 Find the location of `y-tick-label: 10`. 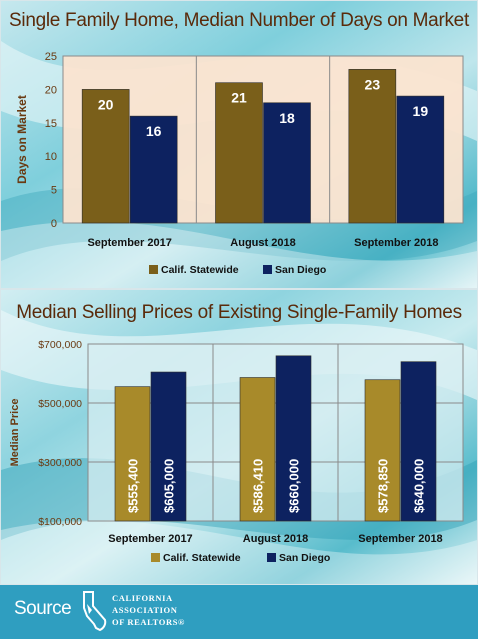

y-tick-label: 10 is located at coordinates (51, 157).